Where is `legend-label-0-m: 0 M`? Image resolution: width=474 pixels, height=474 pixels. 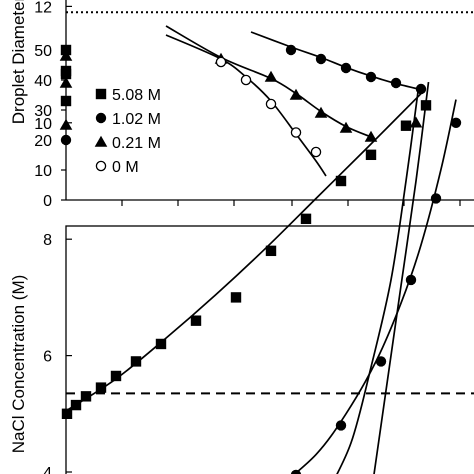 legend-label-0-m: 0 M is located at coordinates (125, 167).